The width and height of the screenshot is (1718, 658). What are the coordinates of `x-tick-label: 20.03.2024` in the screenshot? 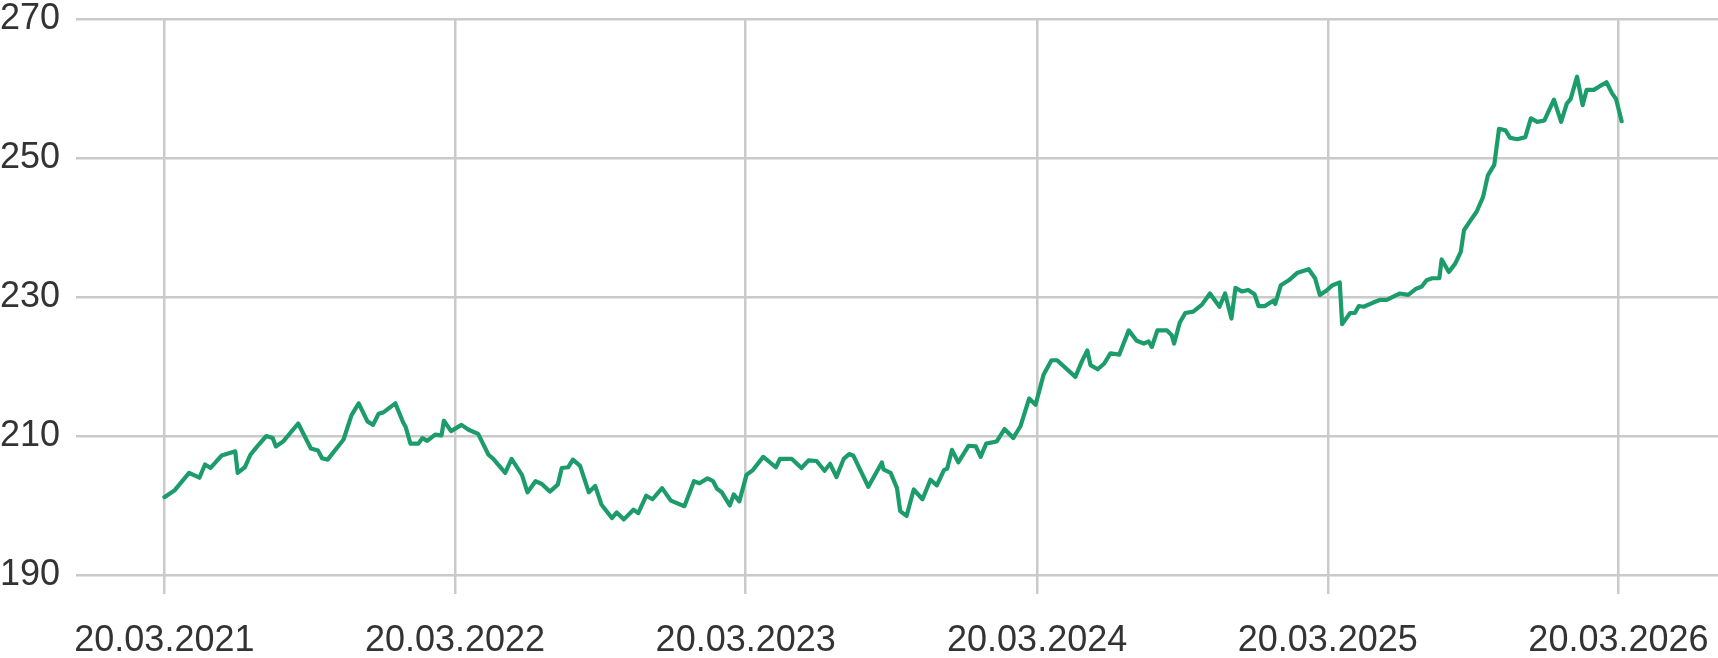 It's located at (1037, 637).